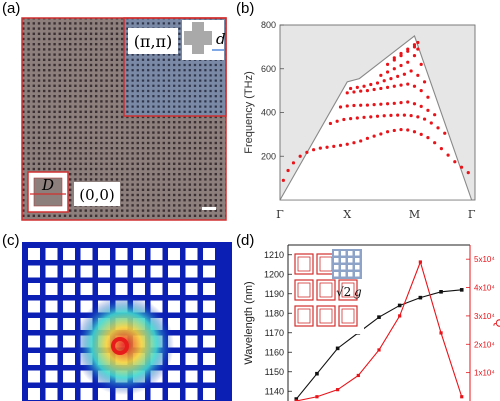  Describe the element at coordinates (472, 214) in the screenshot. I see `b-xtick-label-3: Γ` at that location.